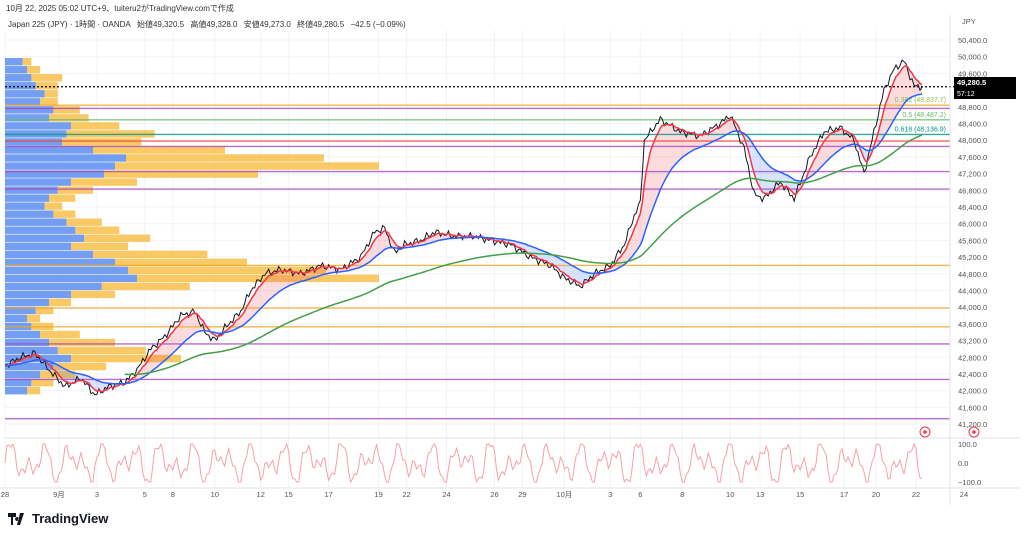  I want to click on fib-level-label: 0.618 (48,136.9), so click(920, 129).